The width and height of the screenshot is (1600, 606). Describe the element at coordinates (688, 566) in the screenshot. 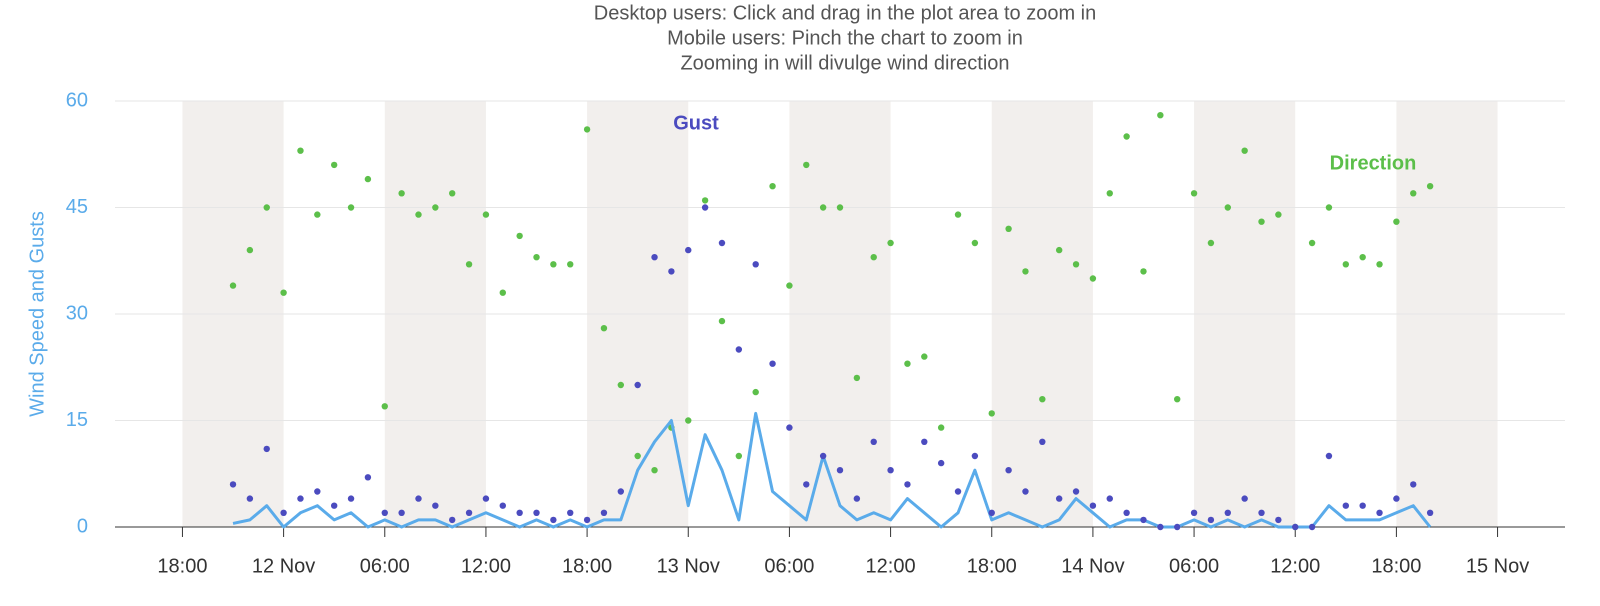

I see `x-tick-label: 13 Nov` at that location.